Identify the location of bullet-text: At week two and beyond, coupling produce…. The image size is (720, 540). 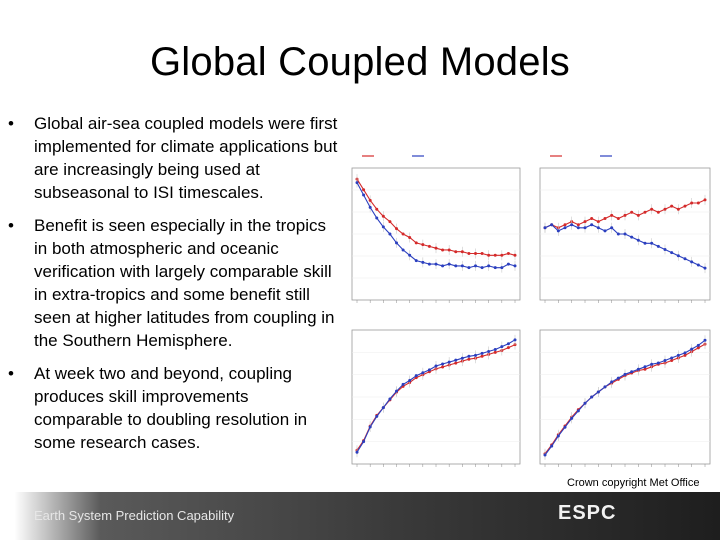
(171, 408).